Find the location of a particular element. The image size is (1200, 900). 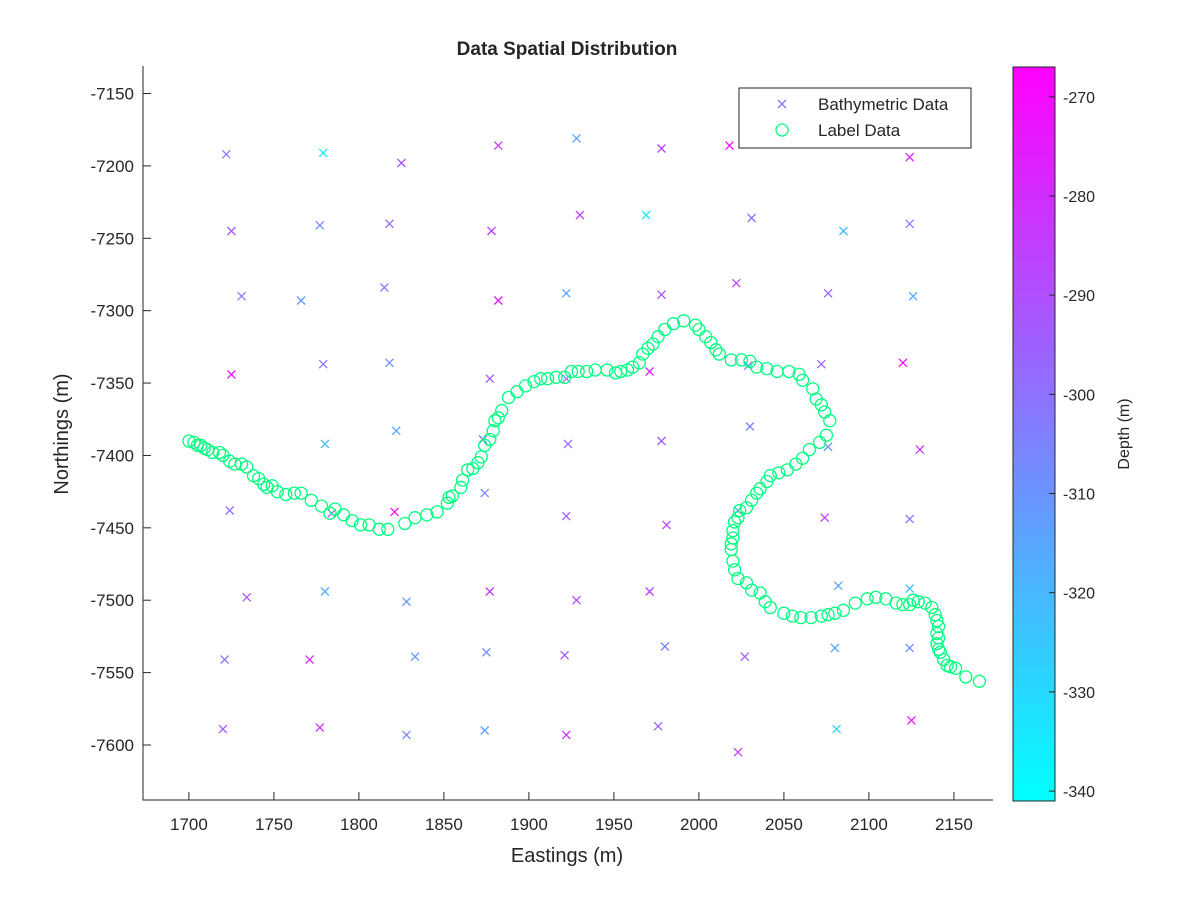

colorbar-tick-label: -270 is located at coordinates (1079, 98).